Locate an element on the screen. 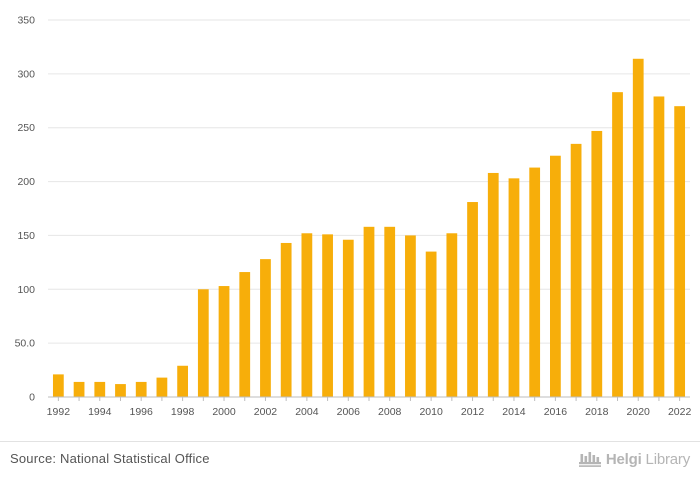 This screenshot has height=483, width=700. bar-2008 is located at coordinates (390, 311).